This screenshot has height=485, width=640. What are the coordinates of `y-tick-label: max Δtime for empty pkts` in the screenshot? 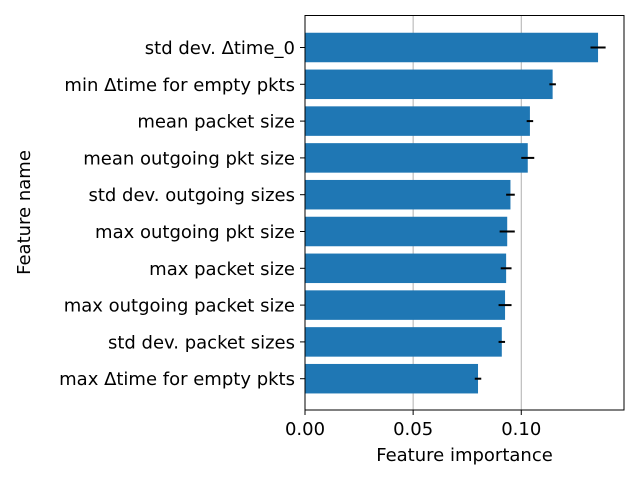 It's located at (177, 379).